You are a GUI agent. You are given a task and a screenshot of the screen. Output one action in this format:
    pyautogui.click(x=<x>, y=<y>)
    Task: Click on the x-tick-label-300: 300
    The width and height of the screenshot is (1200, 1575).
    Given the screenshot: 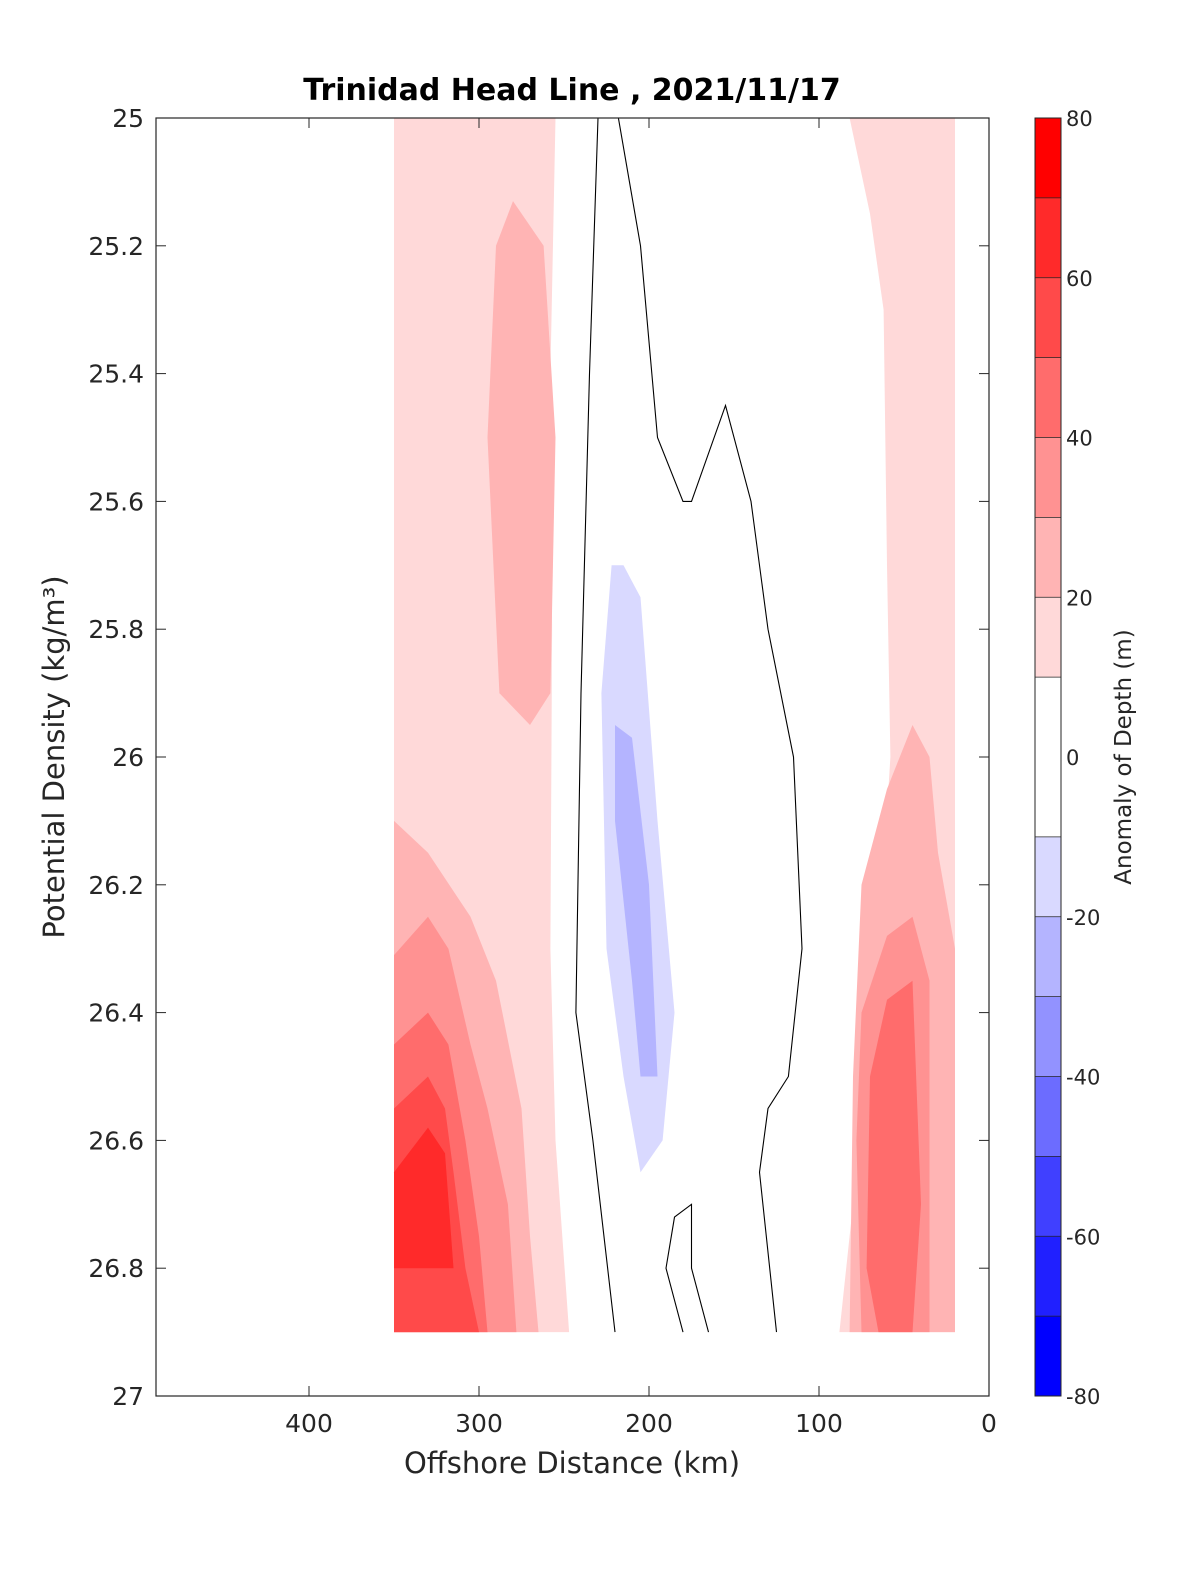 What is the action you would take?
    pyautogui.click(x=479, y=1423)
    